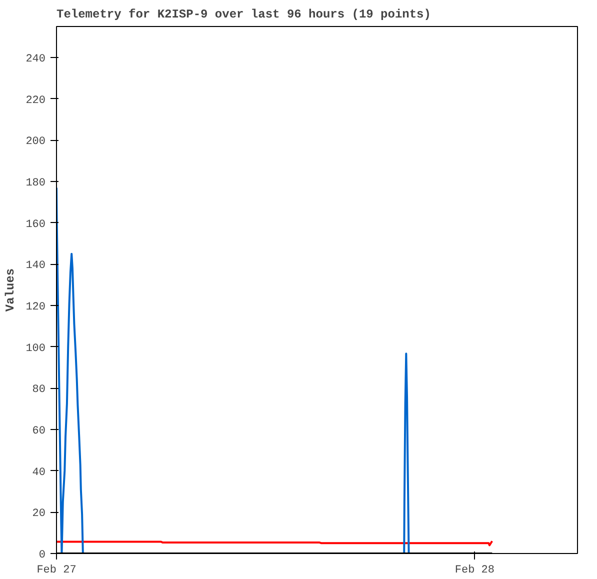 This screenshot has width=597, height=579. Describe the element at coordinates (36, 60) in the screenshot. I see `y-tick-label: 240` at that location.